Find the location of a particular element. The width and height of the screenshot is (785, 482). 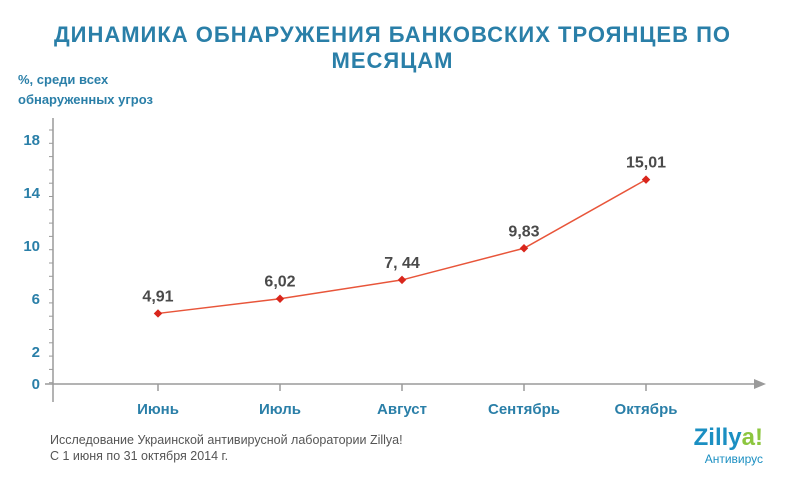

y-tick-label: 2 is located at coordinates (36, 352).